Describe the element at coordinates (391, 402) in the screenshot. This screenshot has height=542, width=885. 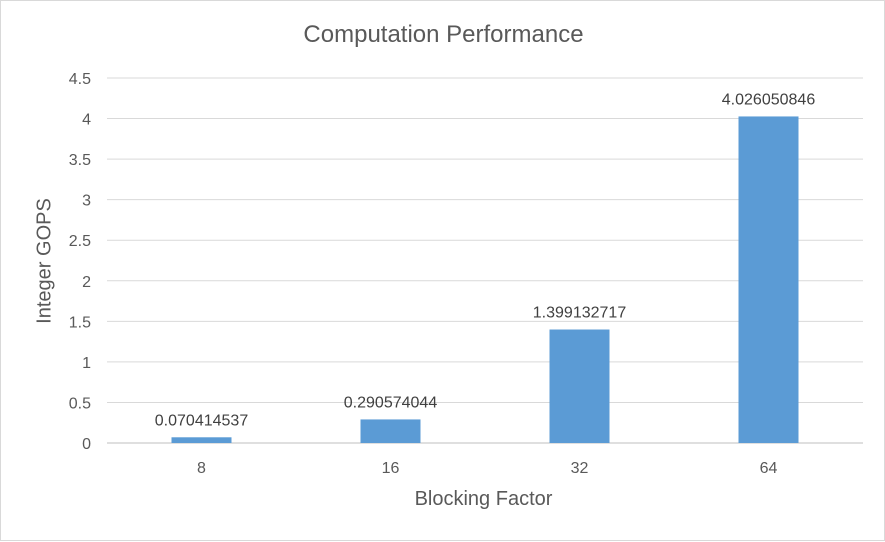
I see `data-label: 0.290574044` at that location.